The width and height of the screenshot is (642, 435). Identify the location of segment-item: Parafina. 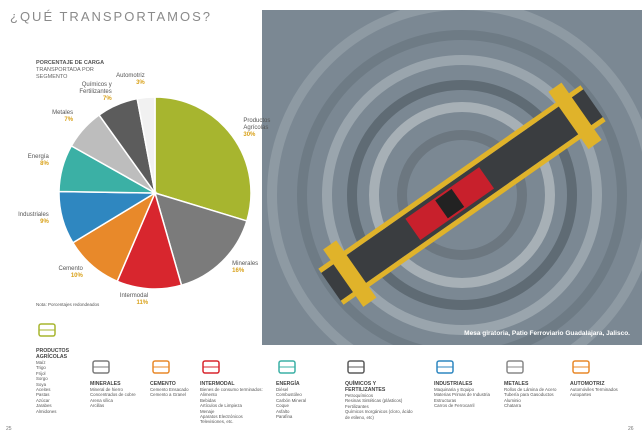
(284, 417).